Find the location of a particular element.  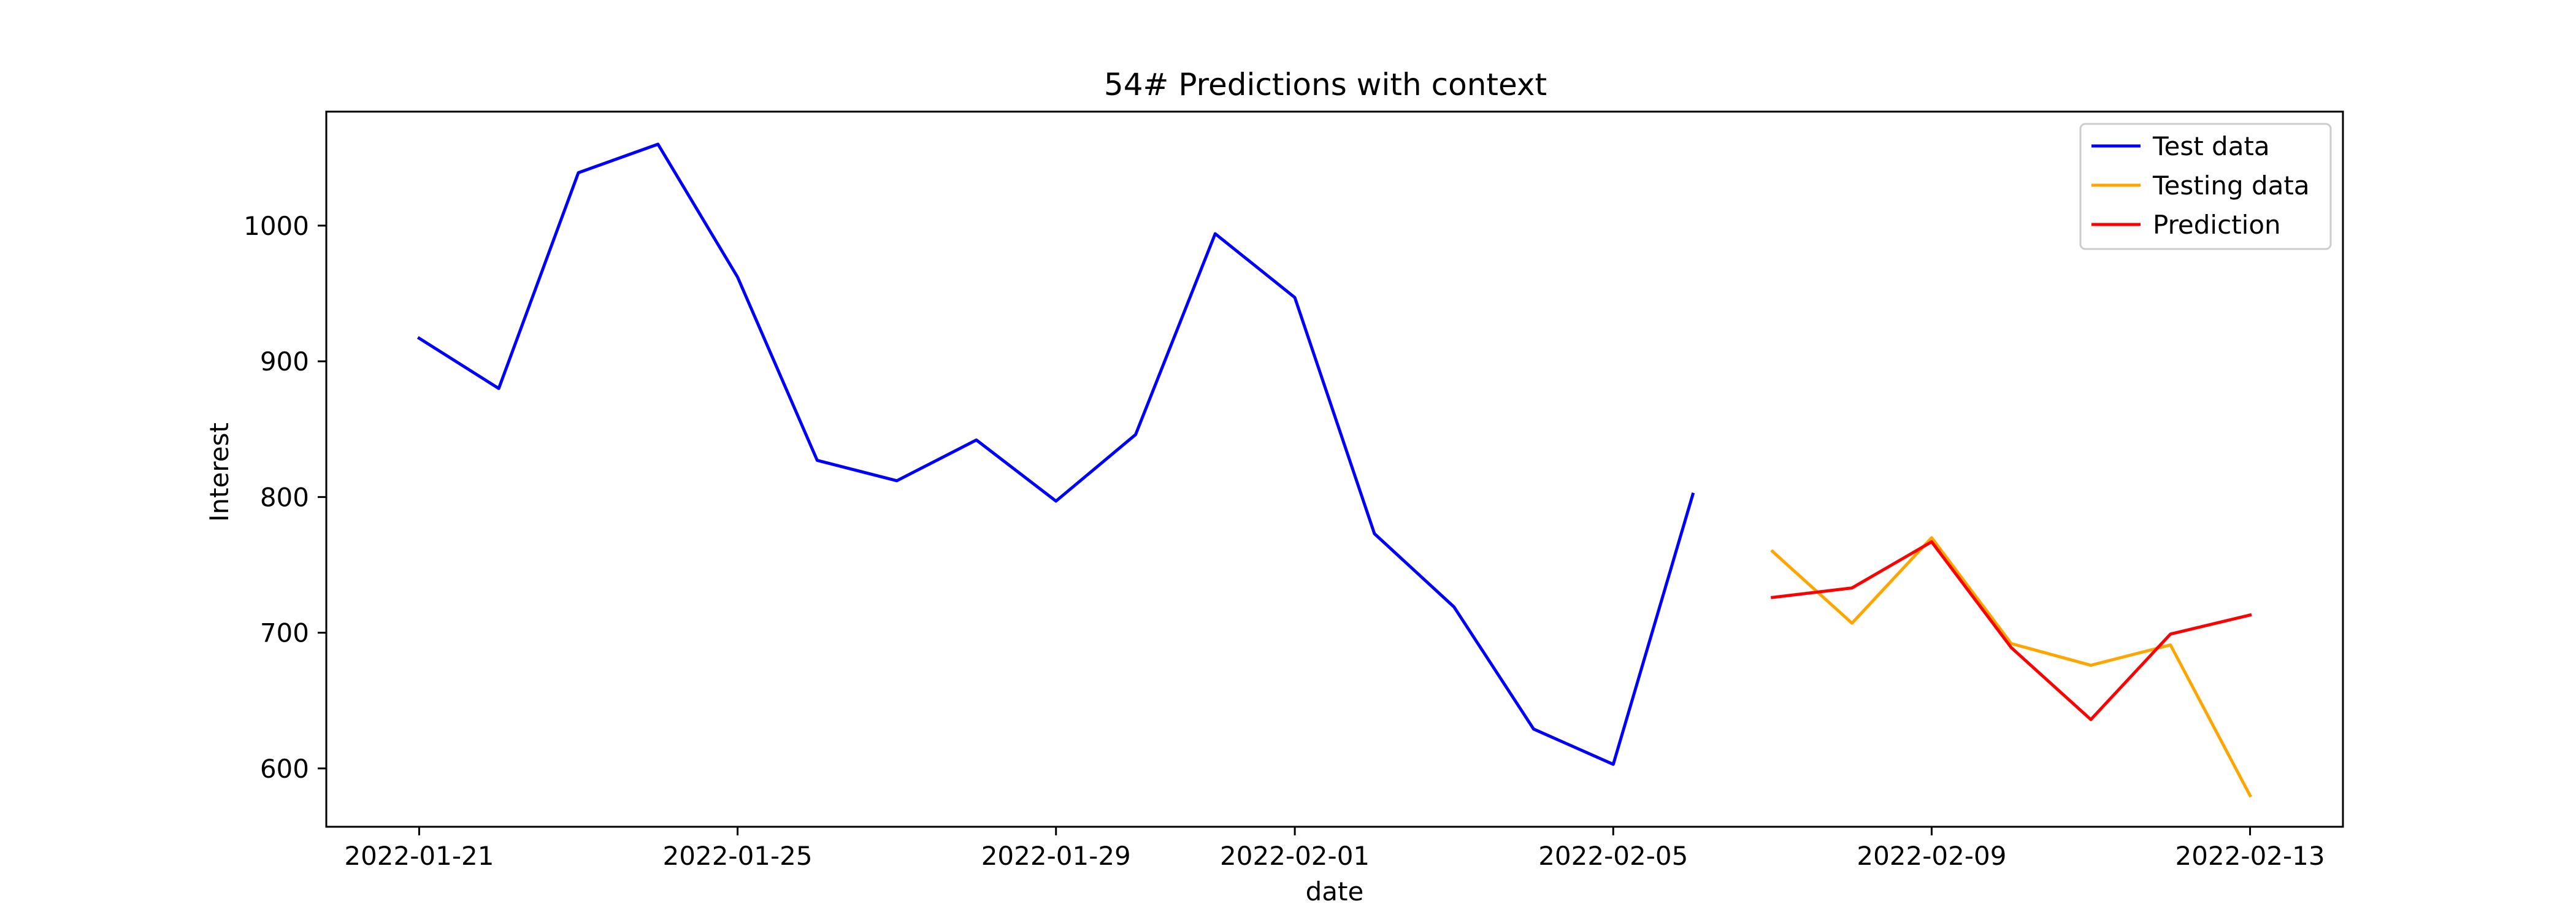

series-line-prediction is located at coordinates (2011, 630).